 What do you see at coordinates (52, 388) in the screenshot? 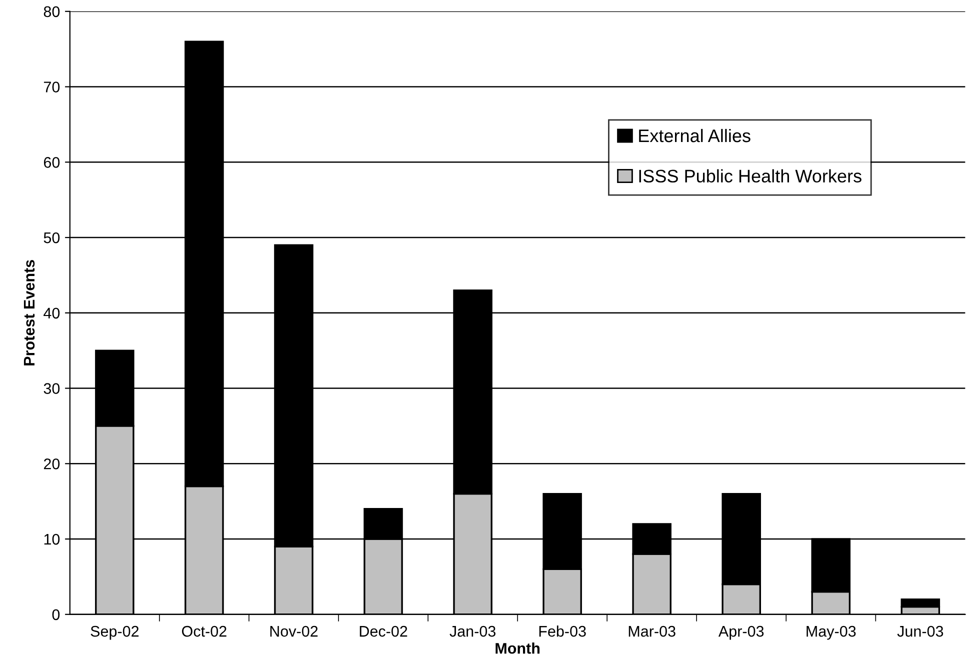
I see `y-tick-label: 30` at bounding box center [52, 388].